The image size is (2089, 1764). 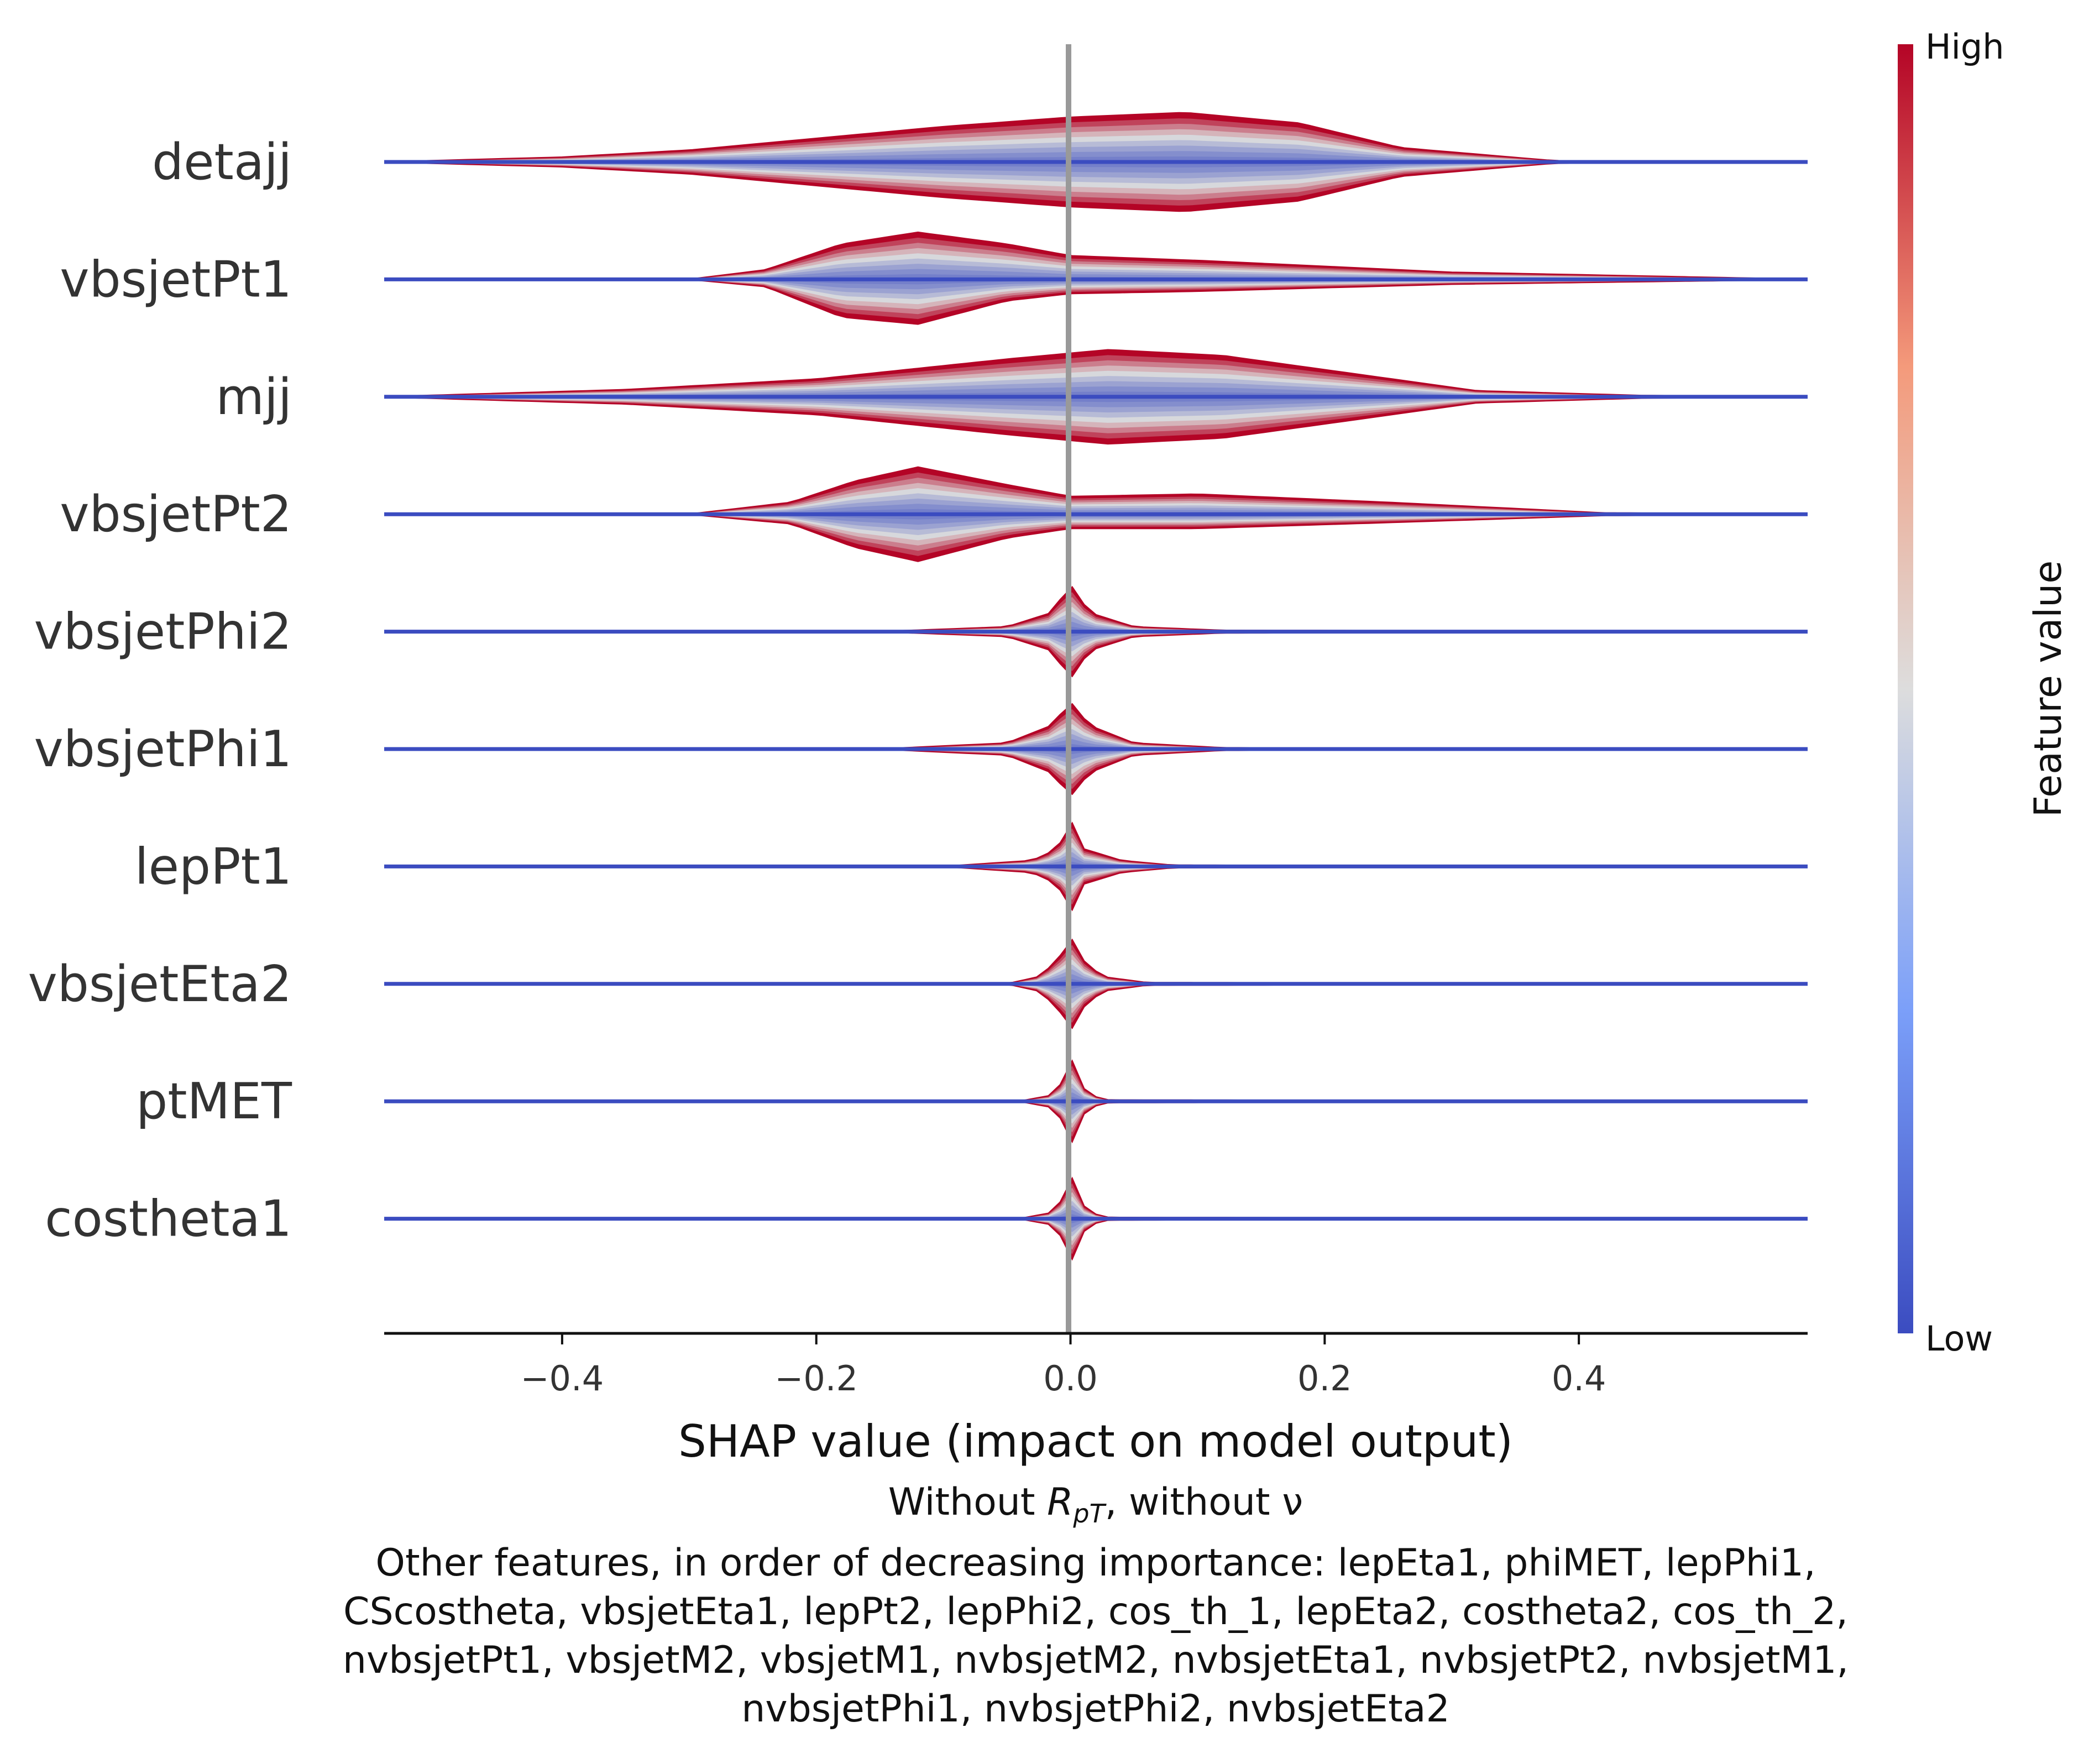 What do you see at coordinates (1089, 1514) in the screenshot?
I see `caption-subscript: pT` at bounding box center [1089, 1514].